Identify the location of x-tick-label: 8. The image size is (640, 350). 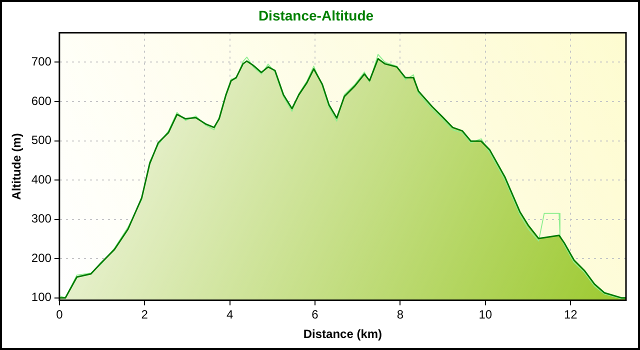
(400, 315).